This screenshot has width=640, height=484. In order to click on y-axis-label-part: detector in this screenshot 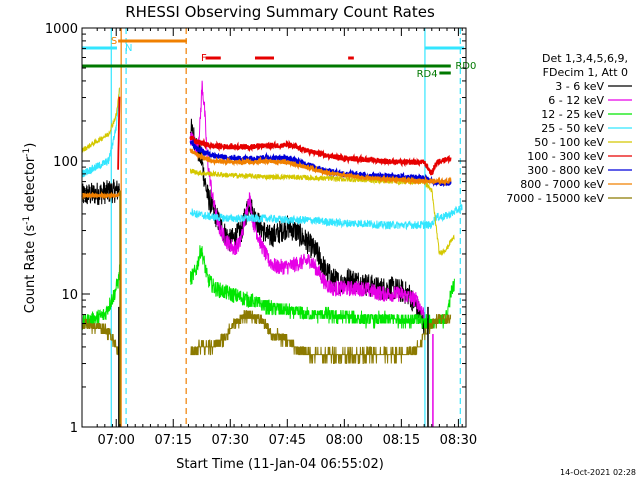, I will do `click(30, 186)`.